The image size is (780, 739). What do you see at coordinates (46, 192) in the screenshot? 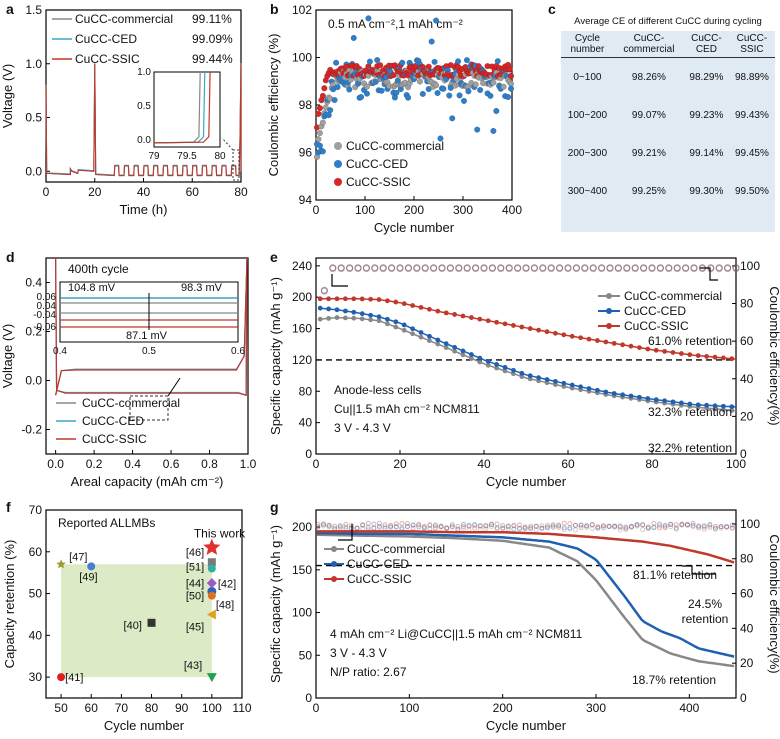
I see `x-tick-label: 0` at bounding box center [46, 192].